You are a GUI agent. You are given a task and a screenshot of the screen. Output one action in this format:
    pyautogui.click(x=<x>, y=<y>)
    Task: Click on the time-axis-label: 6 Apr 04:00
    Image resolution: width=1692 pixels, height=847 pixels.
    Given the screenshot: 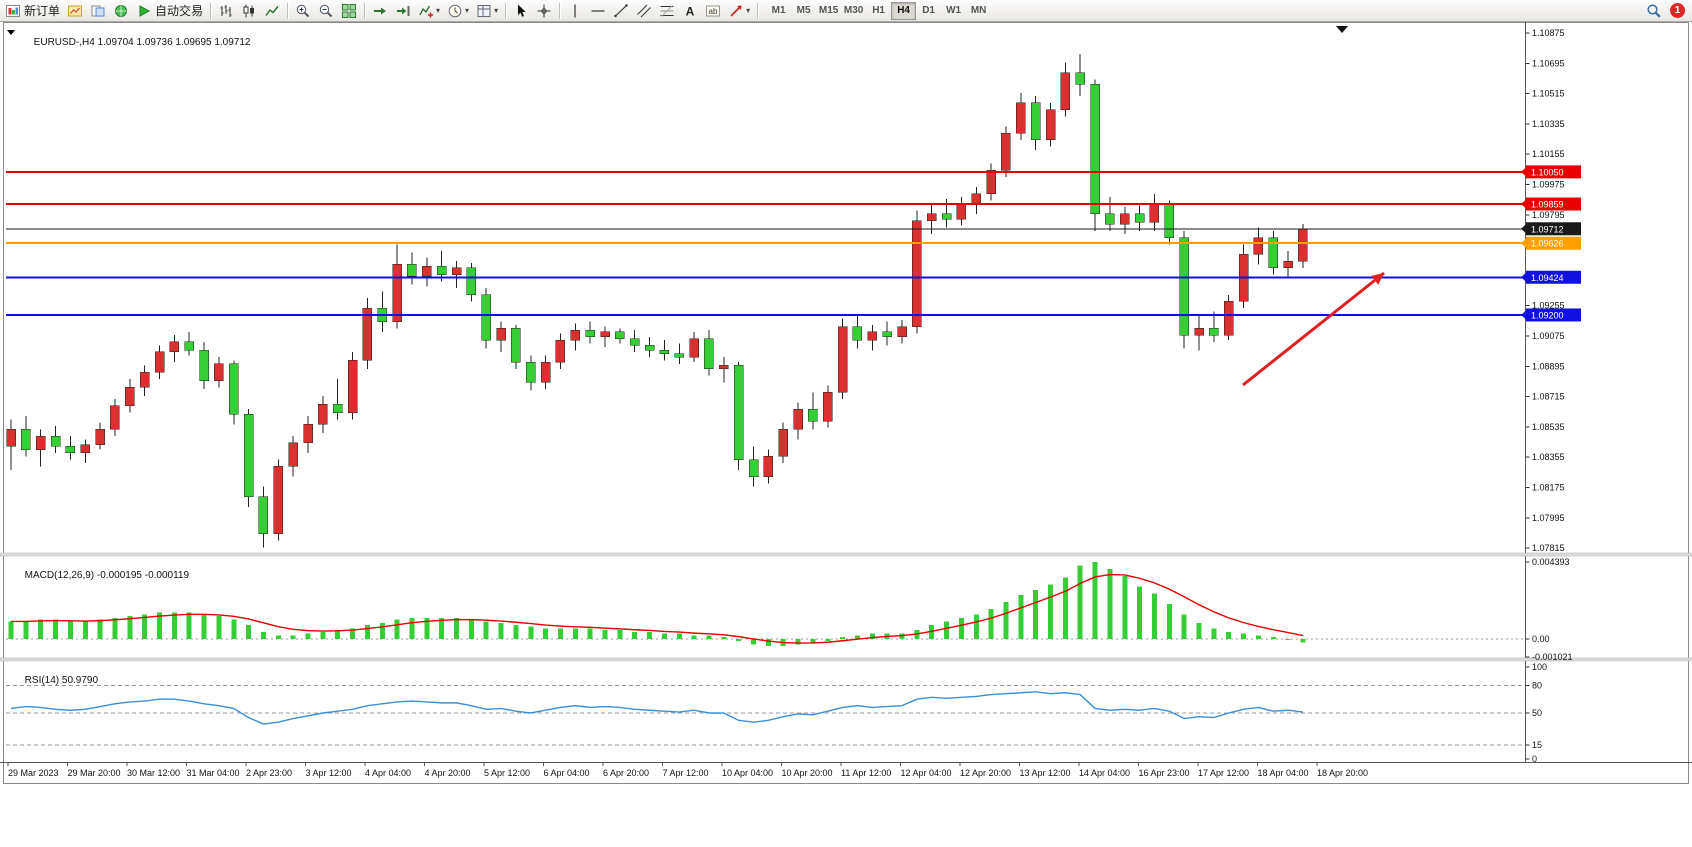 What is the action you would take?
    pyautogui.click(x=567, y=773)
    